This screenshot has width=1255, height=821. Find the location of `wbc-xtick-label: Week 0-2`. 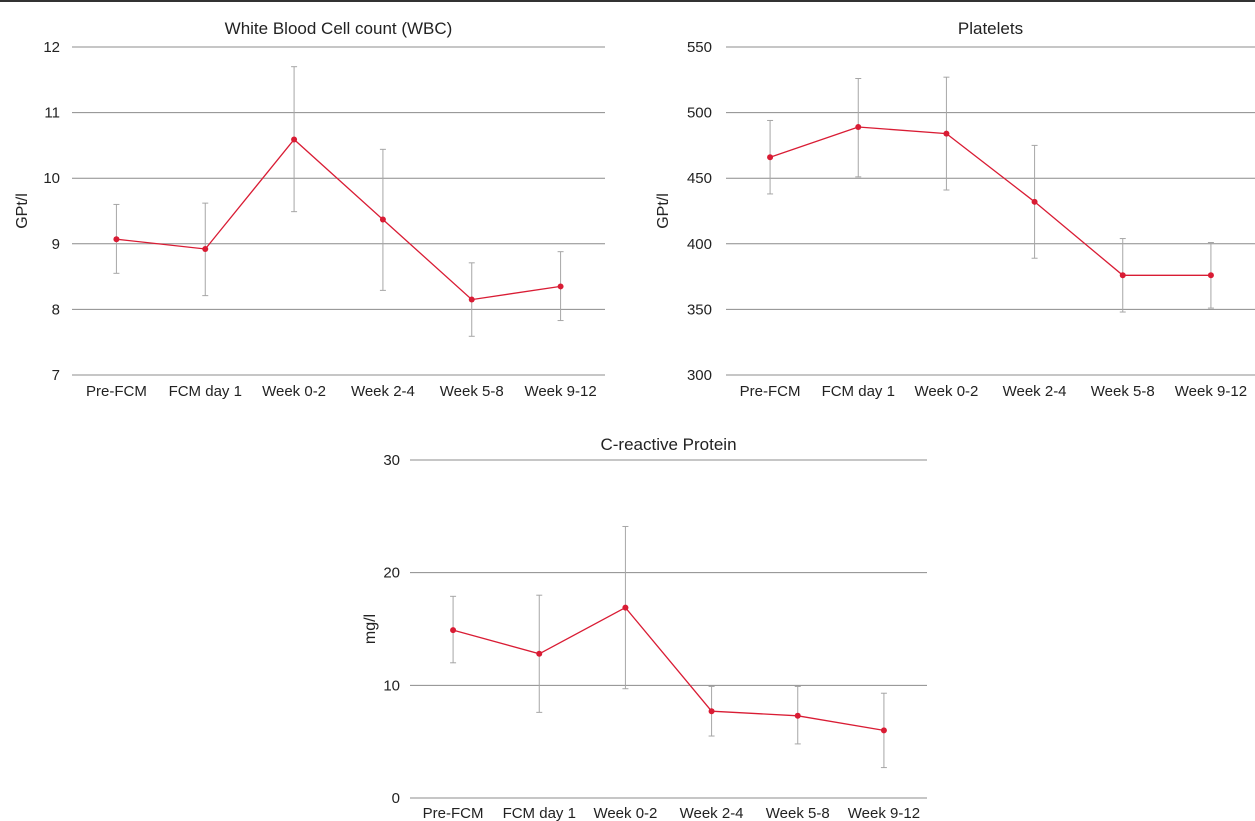

wbc-xtick-label: Week 0-2 is located at coordinates (294, 391).